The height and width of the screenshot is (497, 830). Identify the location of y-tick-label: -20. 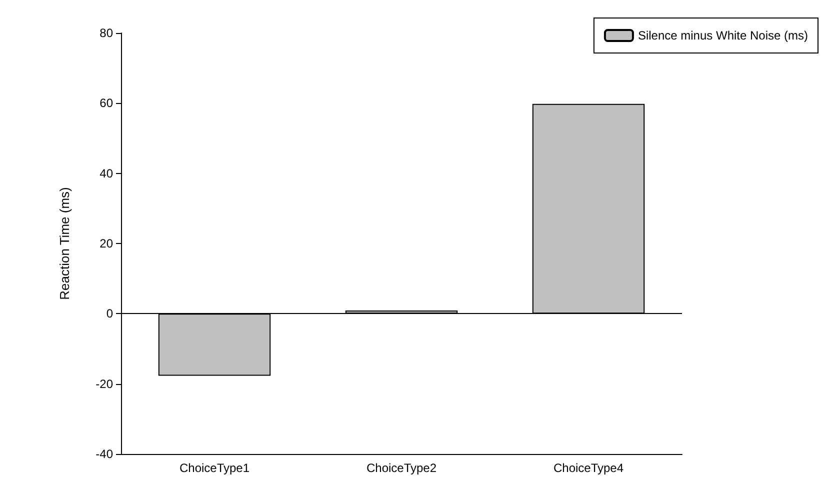
(105, 383).